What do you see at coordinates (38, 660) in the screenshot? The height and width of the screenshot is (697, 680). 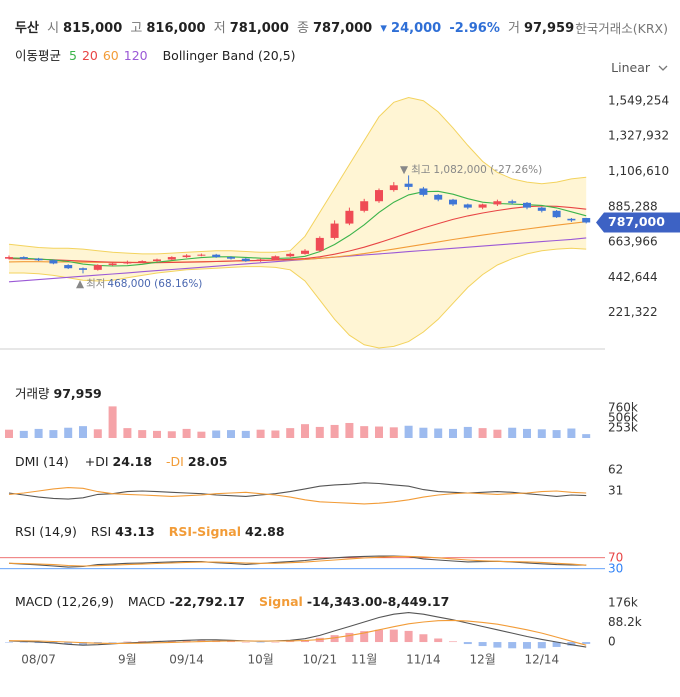 I see `x-tick-label: 08/07` at bounding box center [38, 660].